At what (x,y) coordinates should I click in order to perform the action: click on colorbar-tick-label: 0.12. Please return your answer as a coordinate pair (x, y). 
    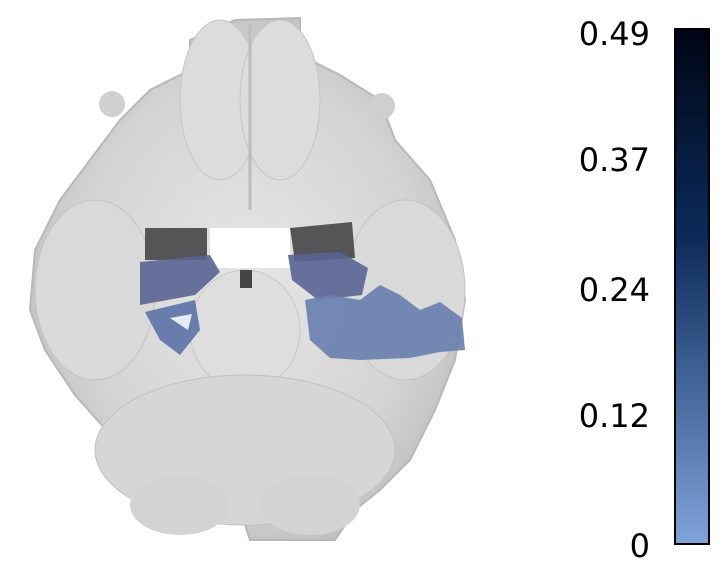
    Looking at the image, I should click on (614, 416).